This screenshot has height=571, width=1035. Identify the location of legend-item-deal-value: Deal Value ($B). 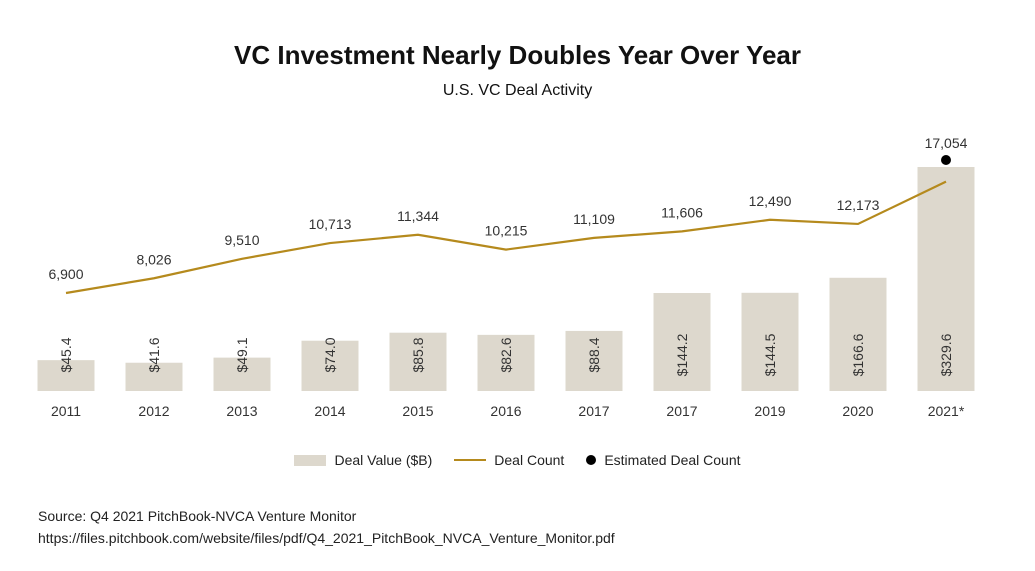
(363, 460).